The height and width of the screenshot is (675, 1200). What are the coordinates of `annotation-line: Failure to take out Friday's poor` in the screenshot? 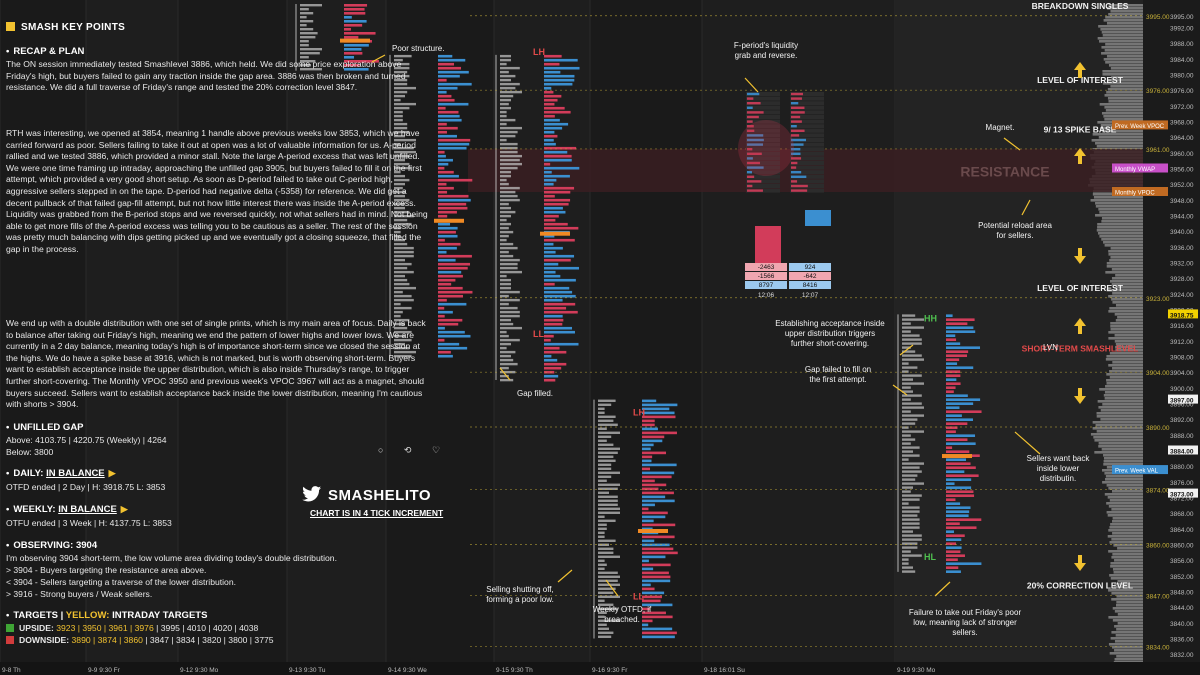 It's located at (965, 612).